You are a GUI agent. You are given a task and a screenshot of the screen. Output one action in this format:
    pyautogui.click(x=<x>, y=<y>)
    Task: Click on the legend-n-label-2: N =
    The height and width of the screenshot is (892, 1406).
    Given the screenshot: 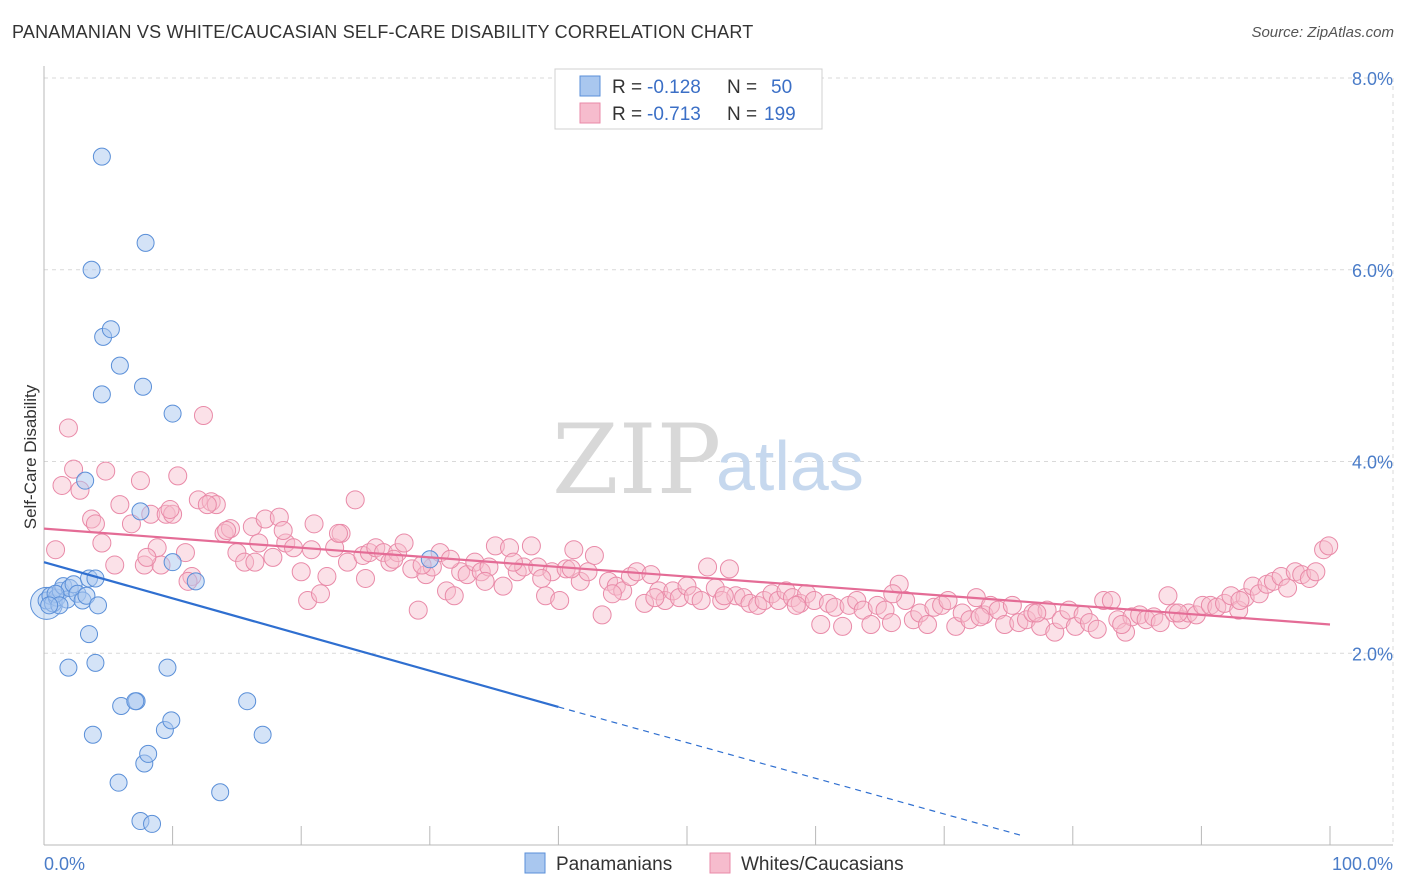 What is the action you would take?
    pyautogui.click(x=742, y=114)
    